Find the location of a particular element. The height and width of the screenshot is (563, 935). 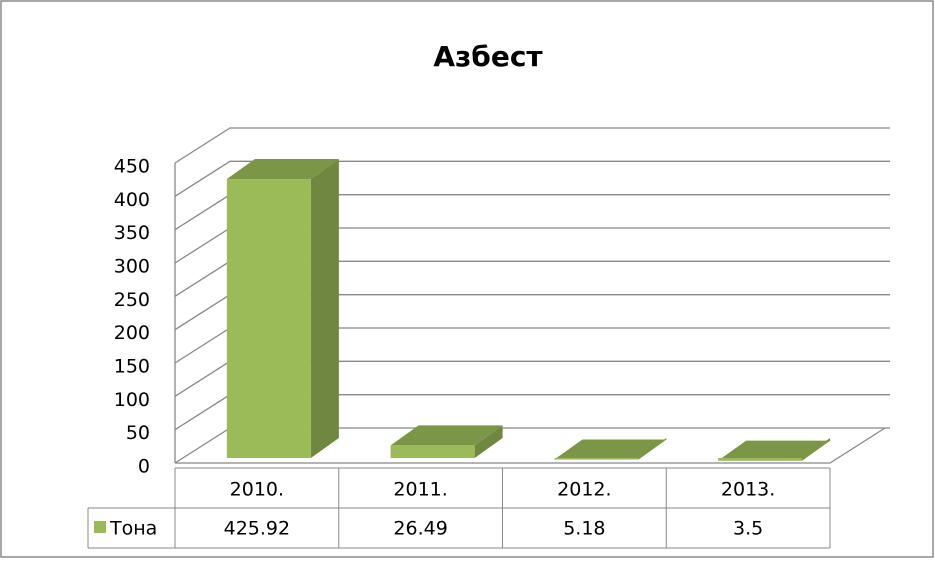

x-tick-label: 2011. is located at coordinates (420, 490).